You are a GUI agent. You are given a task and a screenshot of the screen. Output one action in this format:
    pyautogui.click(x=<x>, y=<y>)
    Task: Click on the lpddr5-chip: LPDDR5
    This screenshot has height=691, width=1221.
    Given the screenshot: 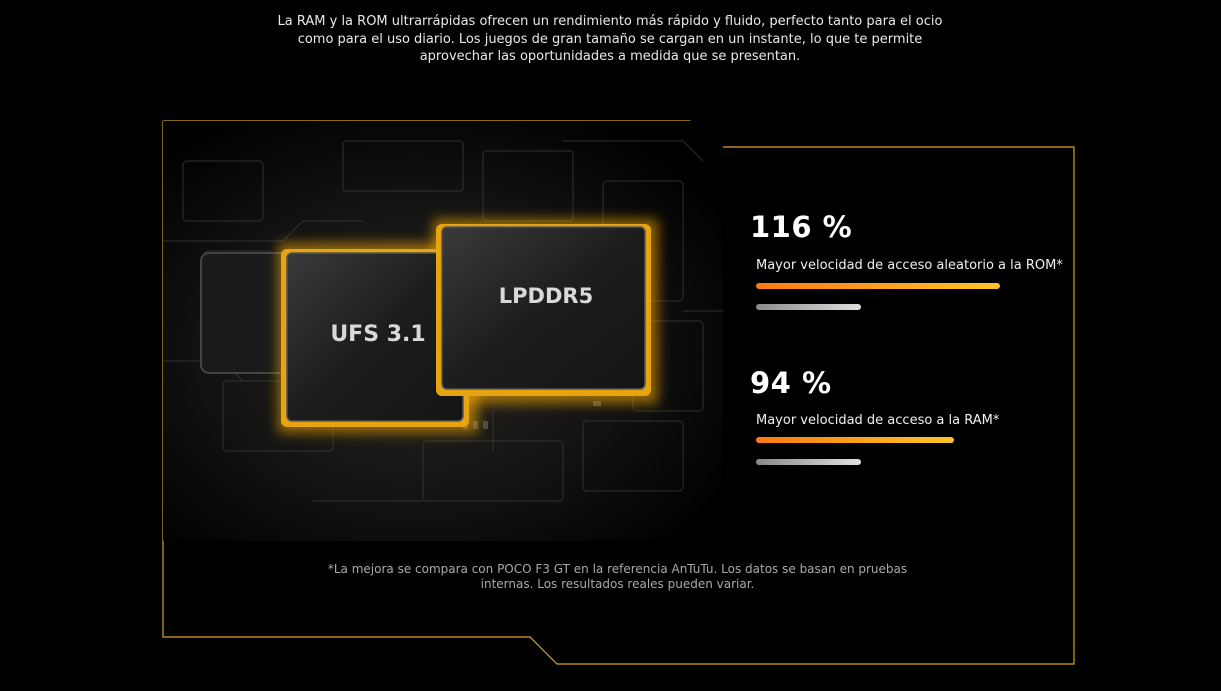 What is the action you would take?
    pyautogui.click(x=543, y=310)
    